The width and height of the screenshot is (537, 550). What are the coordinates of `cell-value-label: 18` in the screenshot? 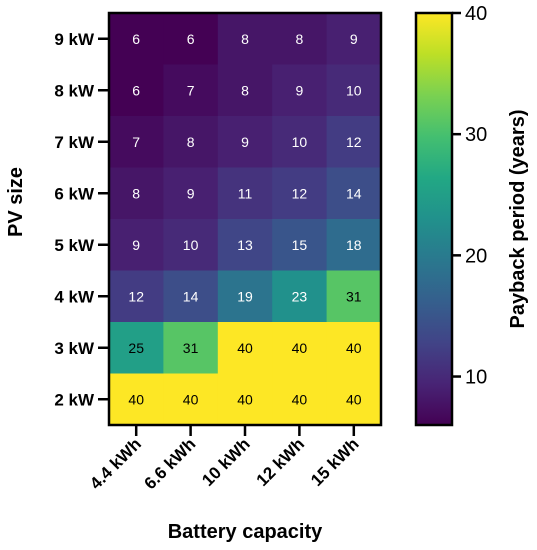 It's located at (354, 245).